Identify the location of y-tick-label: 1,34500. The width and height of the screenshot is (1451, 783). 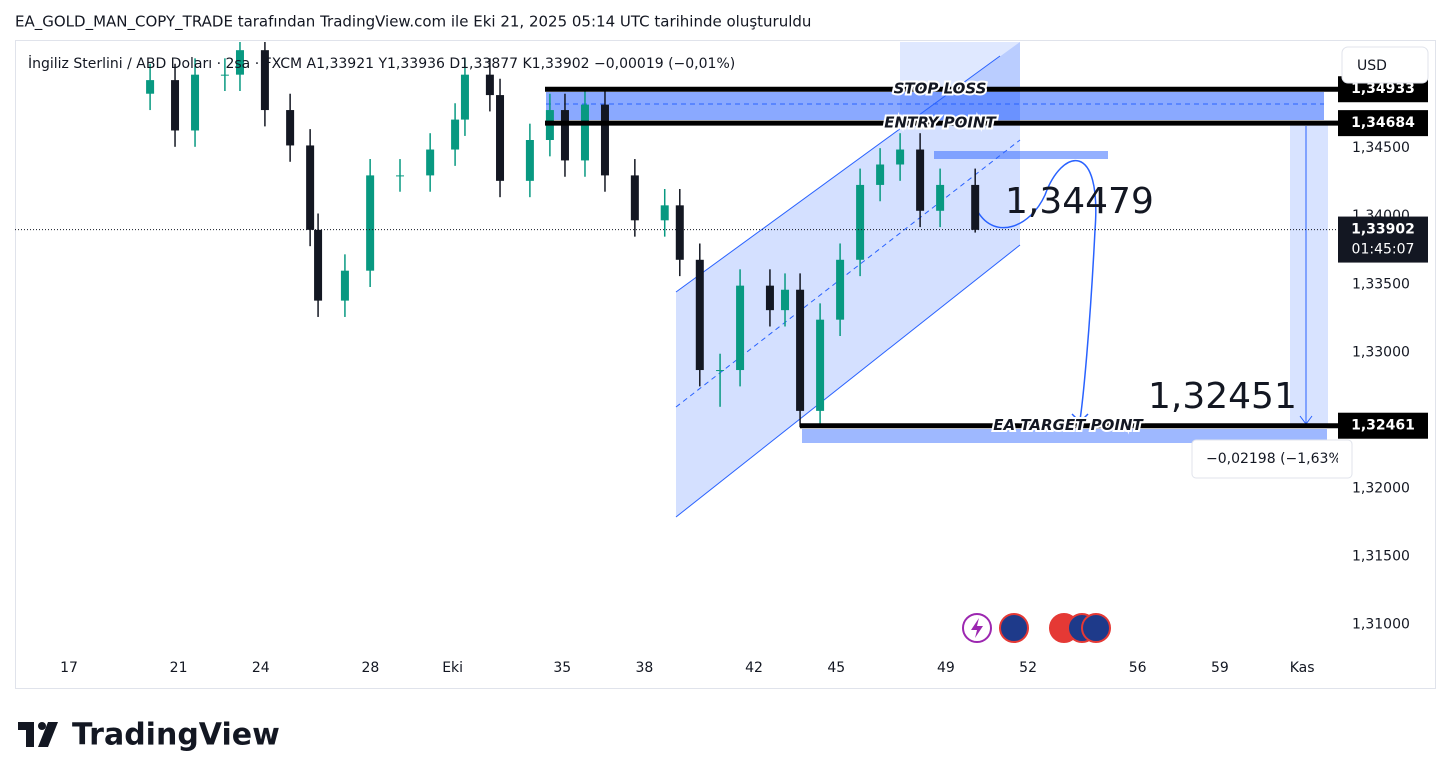
(1381, 148).